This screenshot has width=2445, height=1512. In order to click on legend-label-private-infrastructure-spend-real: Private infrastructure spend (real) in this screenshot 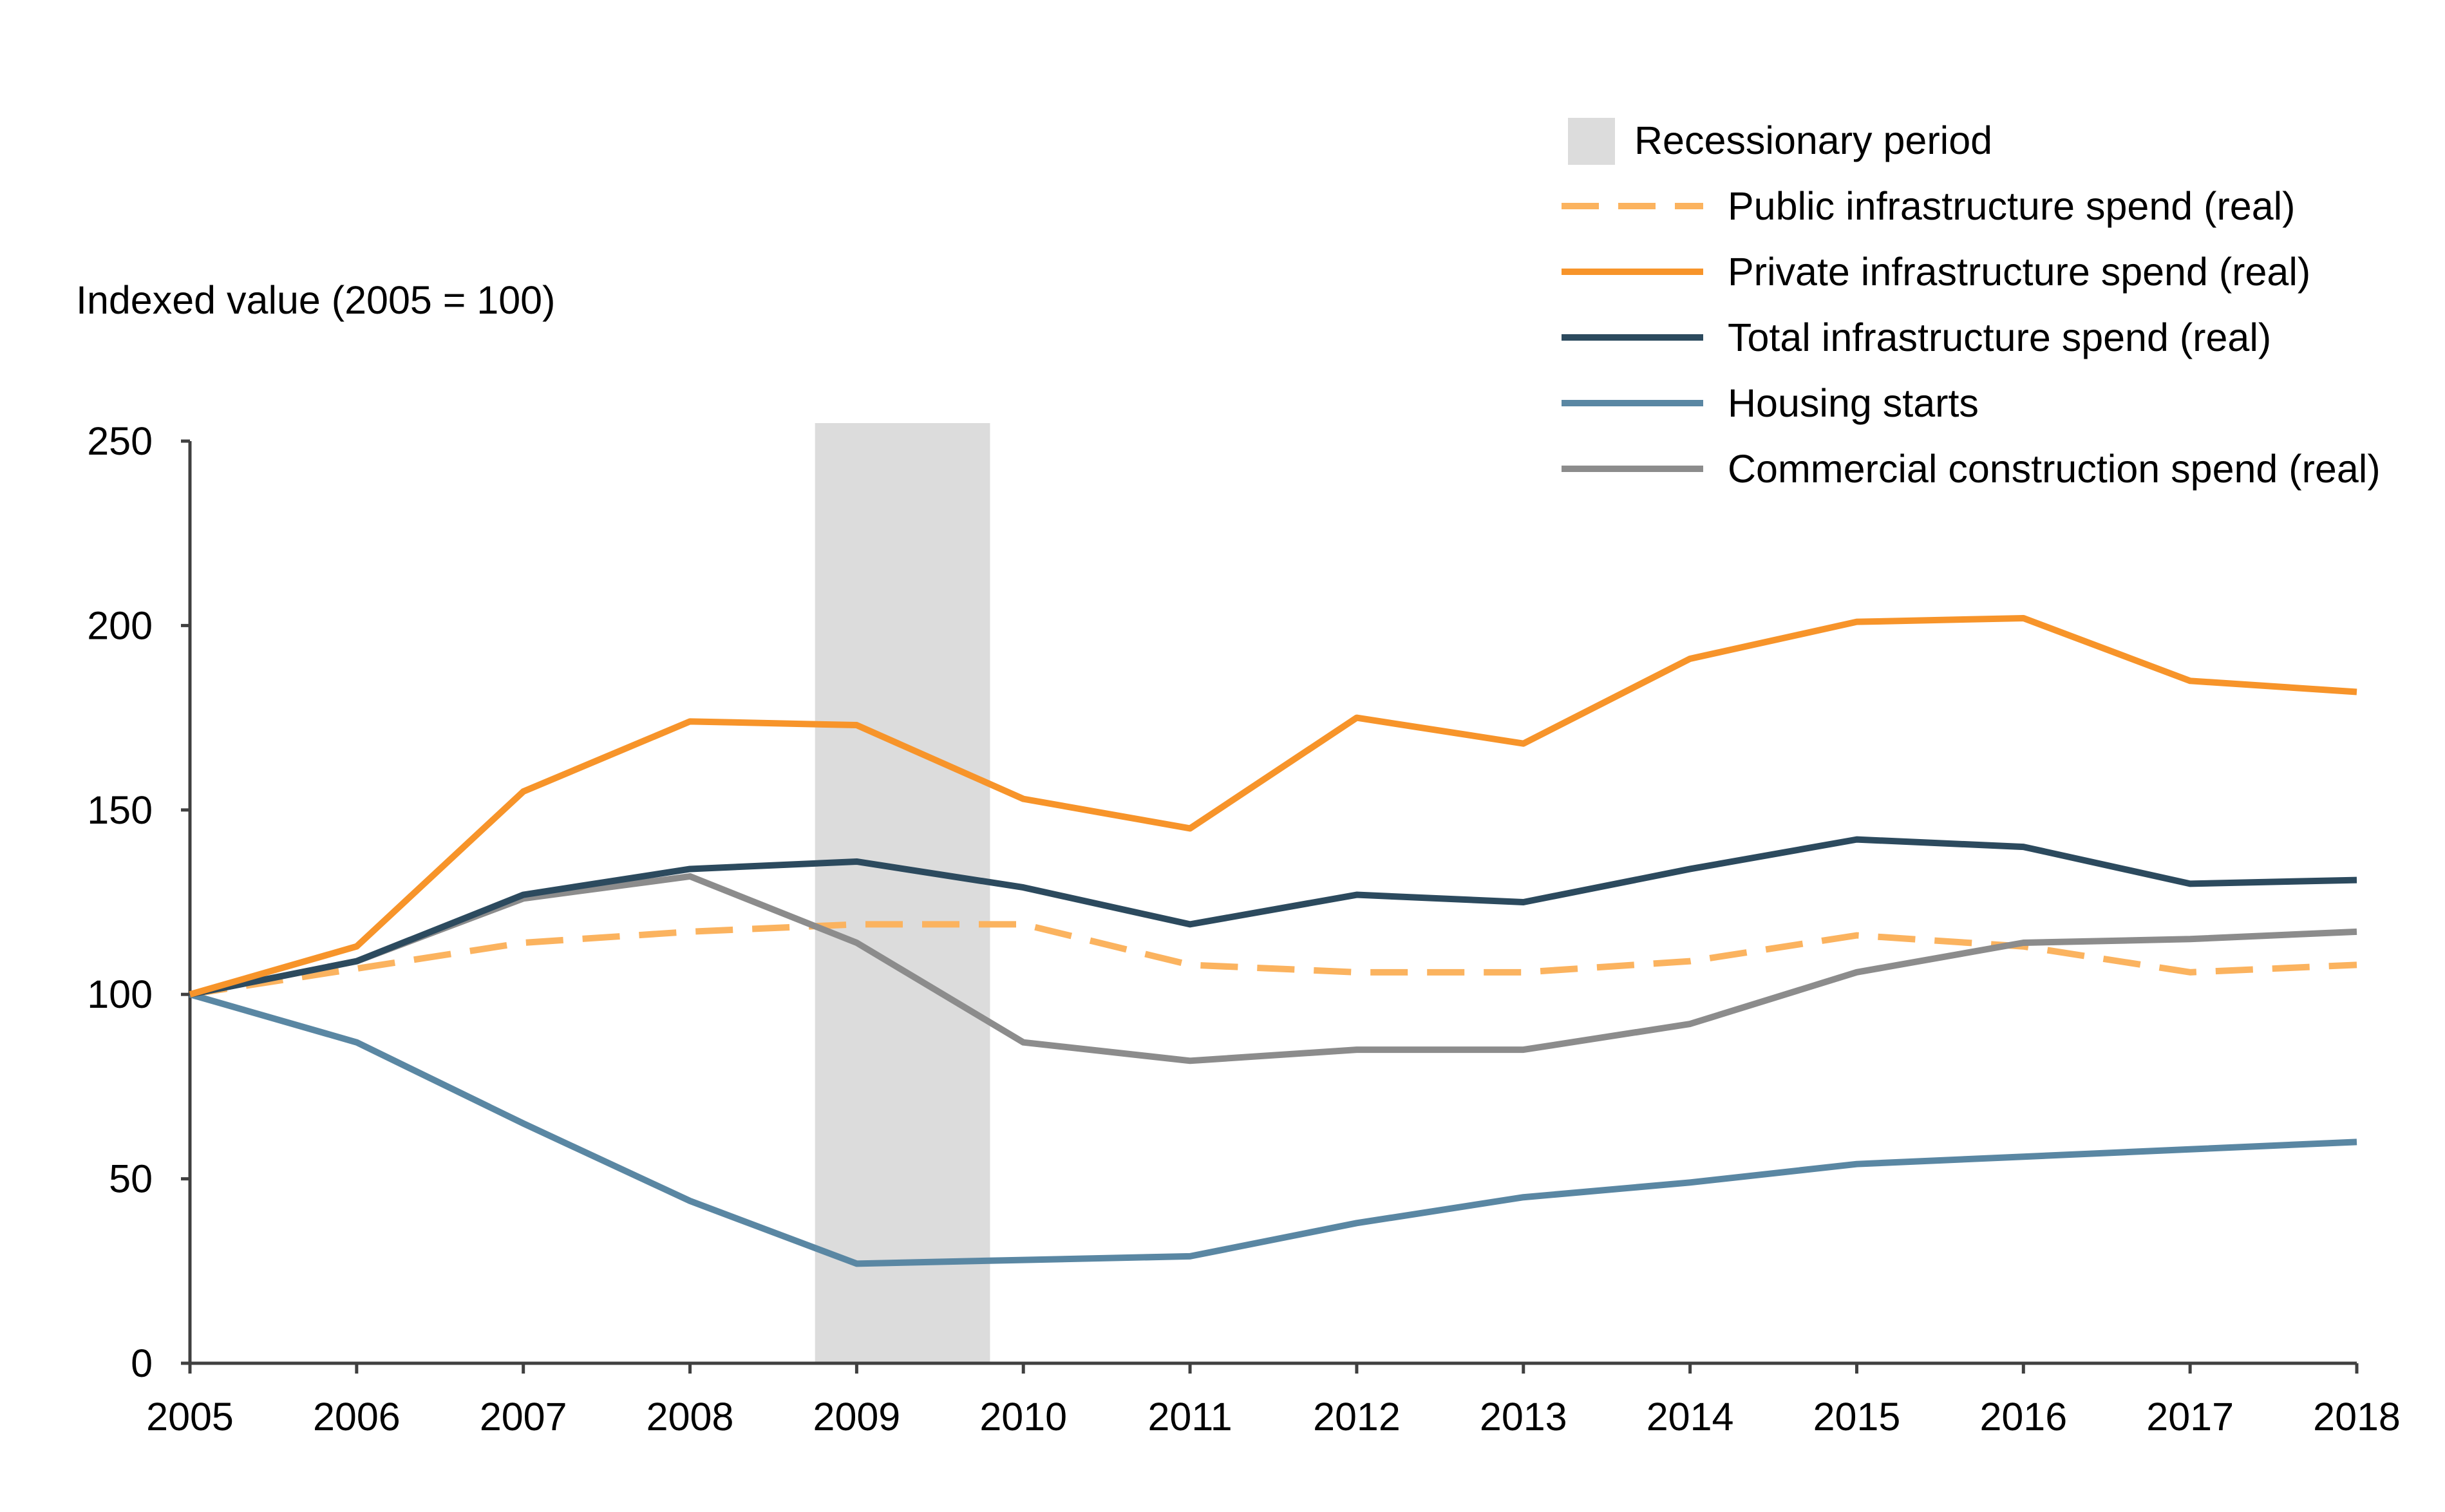, I will do `click(2019, 272)`.